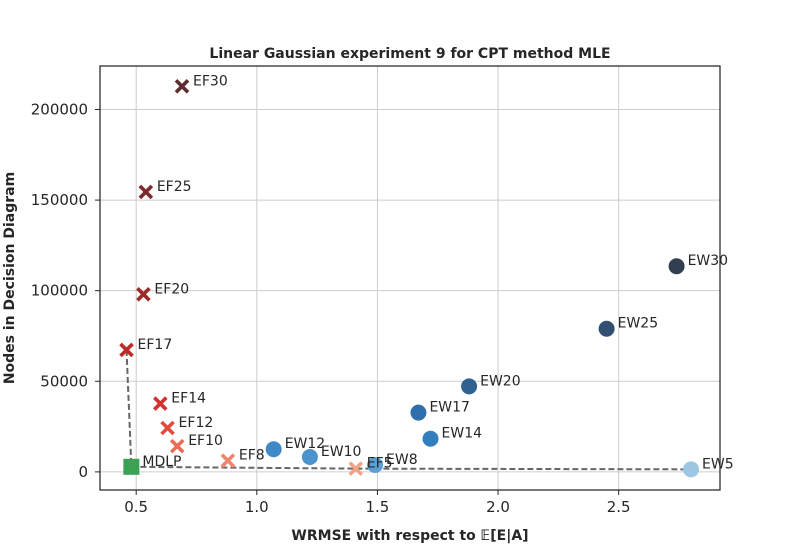 This screenshot has height=550, width=800. I want to click on point-marker-ef20, so click(143, 294).